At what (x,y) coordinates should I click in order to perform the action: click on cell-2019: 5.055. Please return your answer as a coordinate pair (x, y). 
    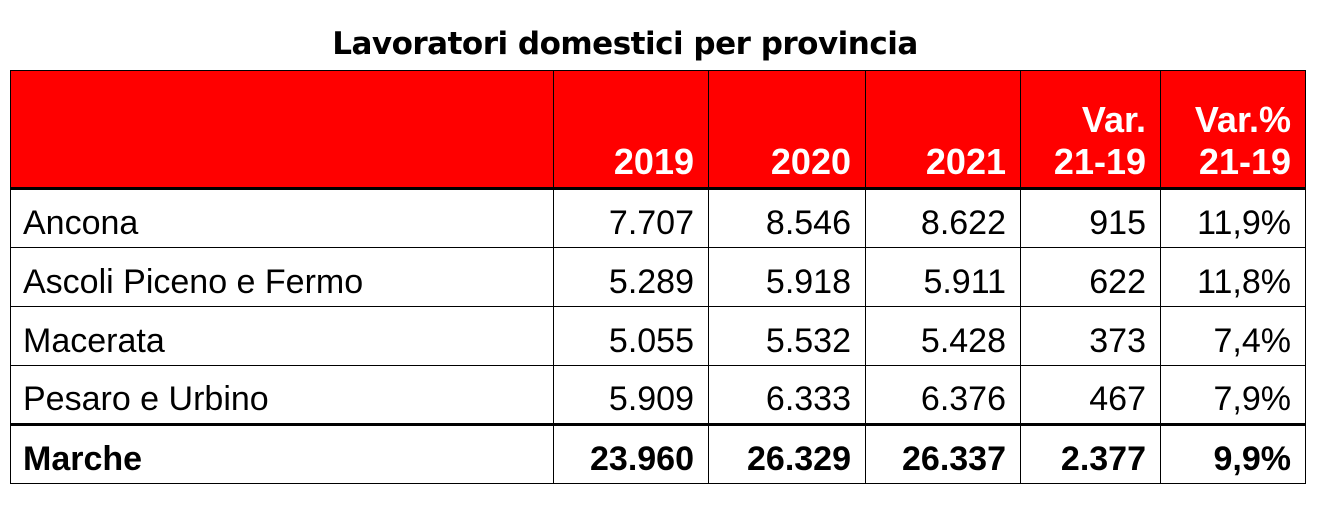
    Looking at the image, I should click on (631, 336).